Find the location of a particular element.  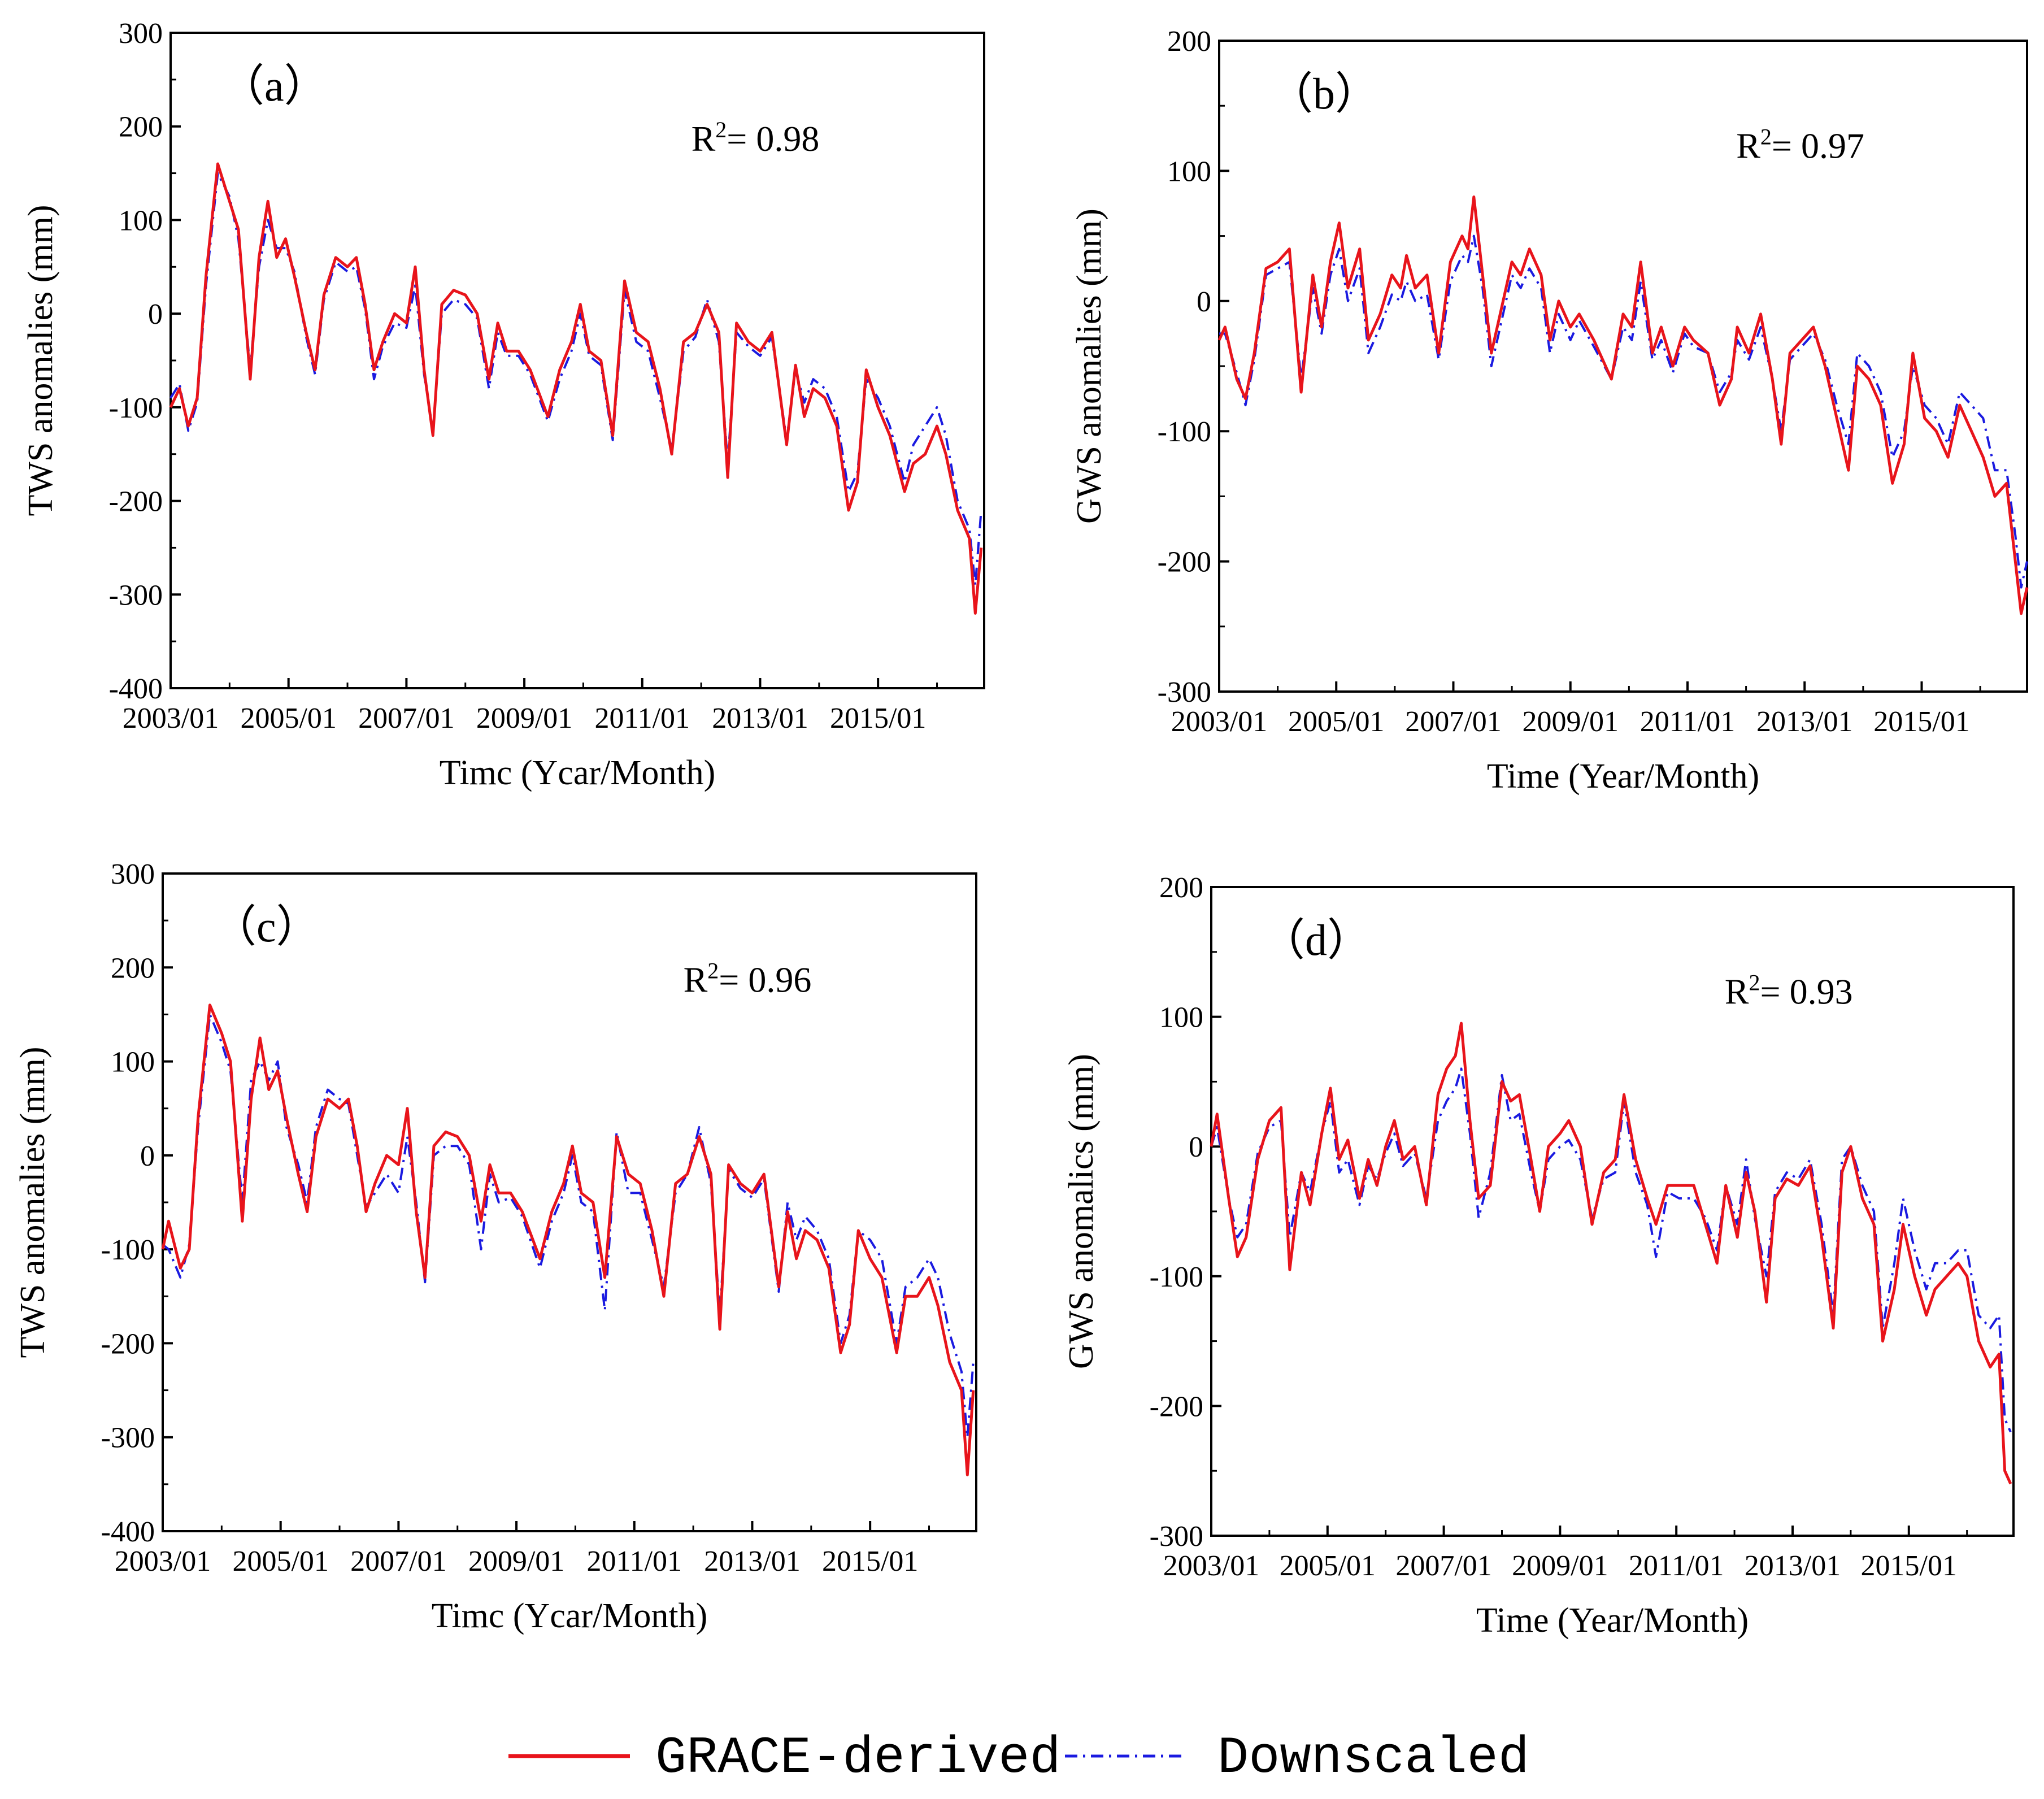

legend-grace-label: GRACE-derived is located at coordinates (858, 1758).